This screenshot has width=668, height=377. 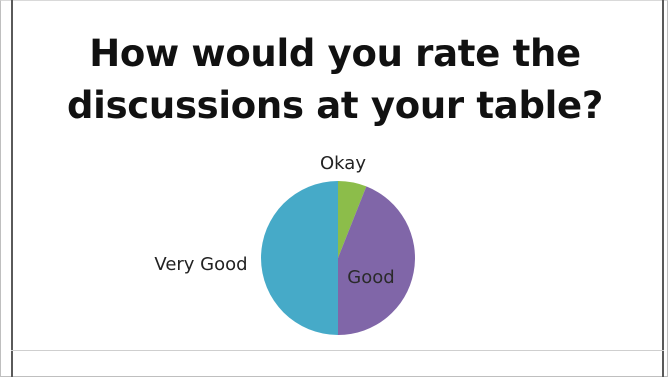 What do you see at coordinates (370, 277) in the screenshot?
I see `pie-label-good: Good` at bounding box center [370, 277].